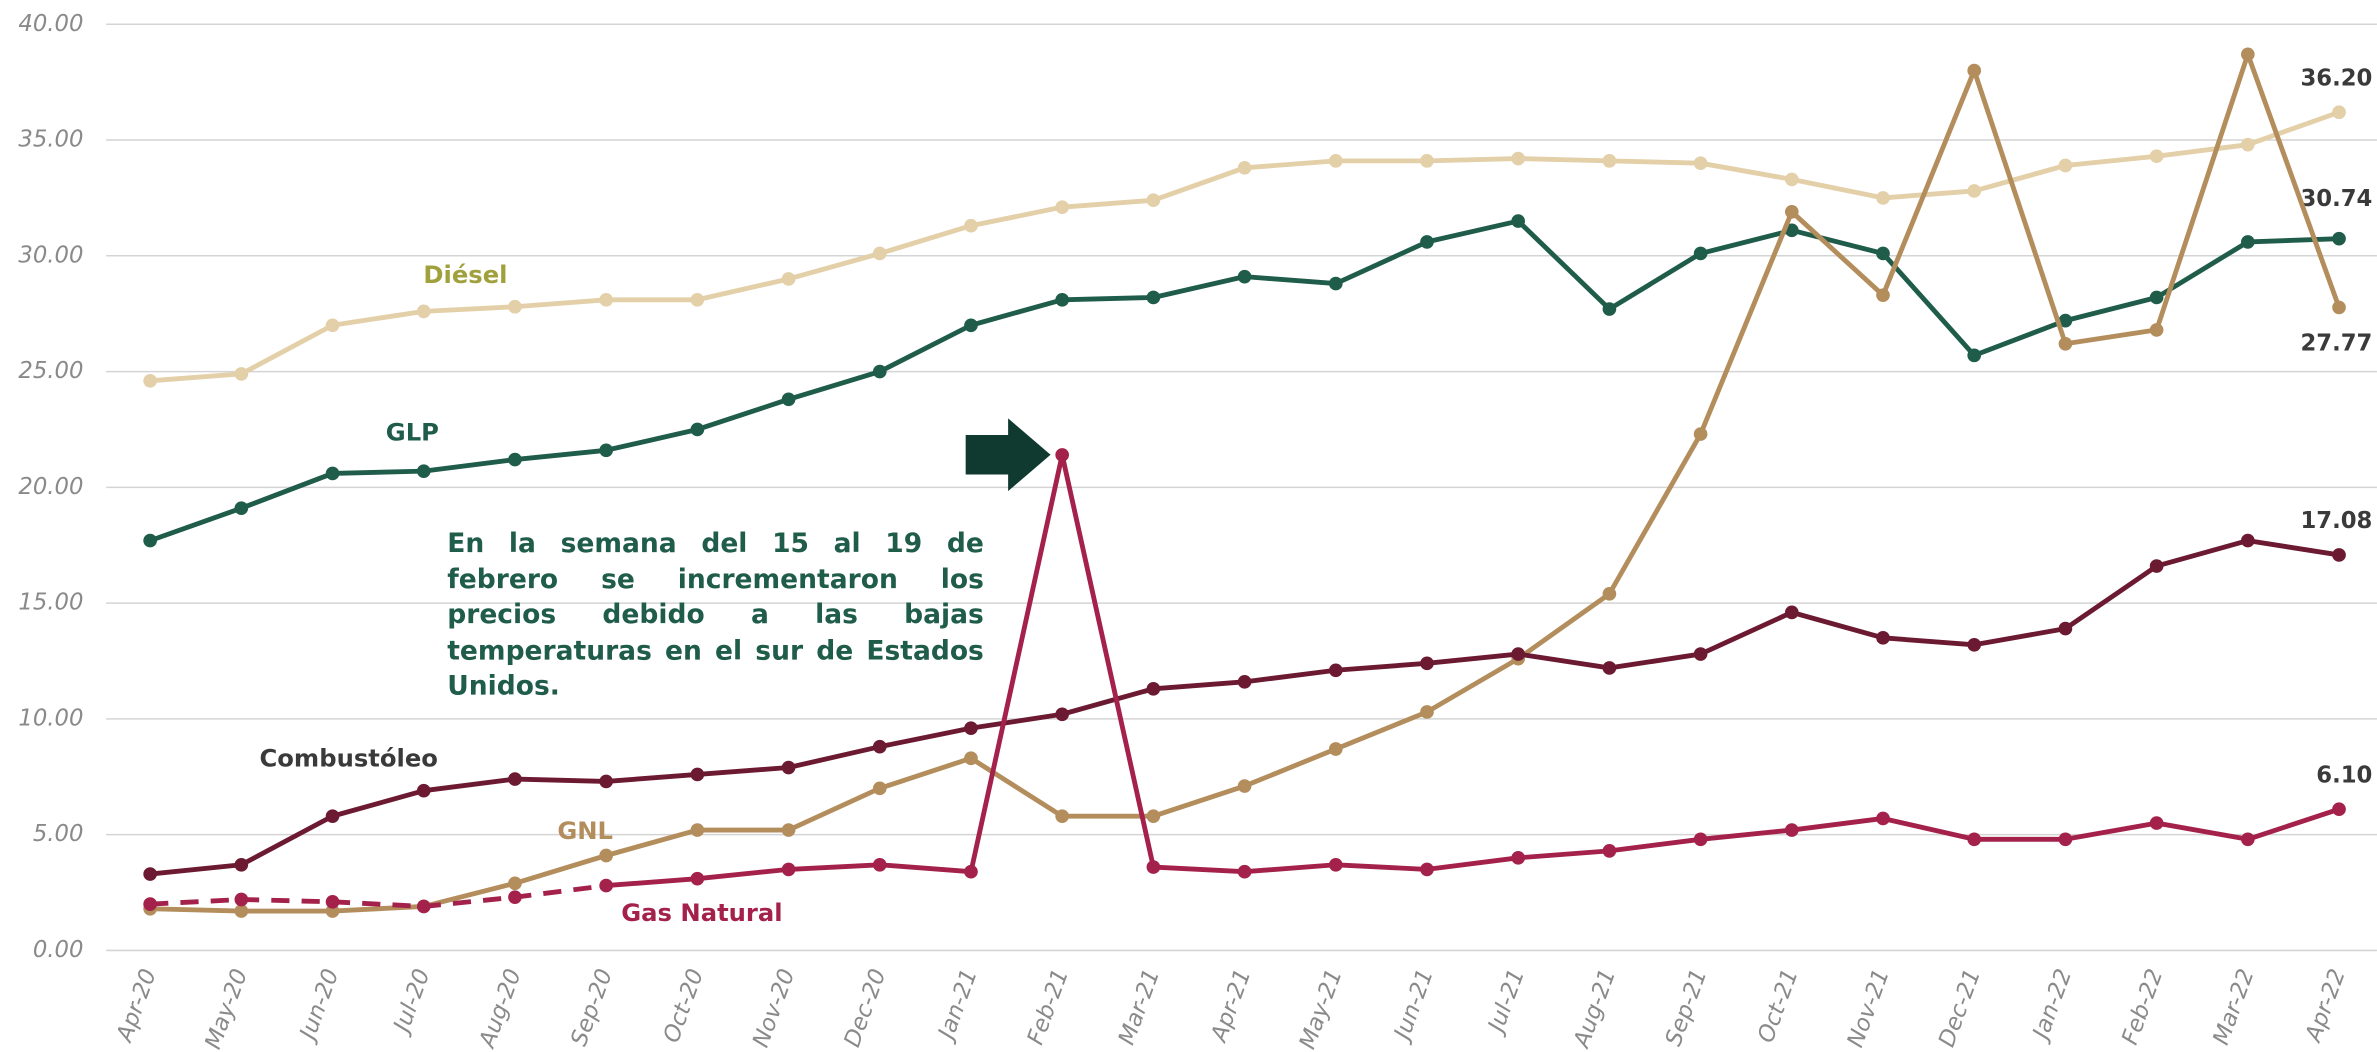 The height and width of the screenshot is (1052, 2377). Describe the element at coordinates (378, 896) in the screenshot. I see `series-line` at that location.